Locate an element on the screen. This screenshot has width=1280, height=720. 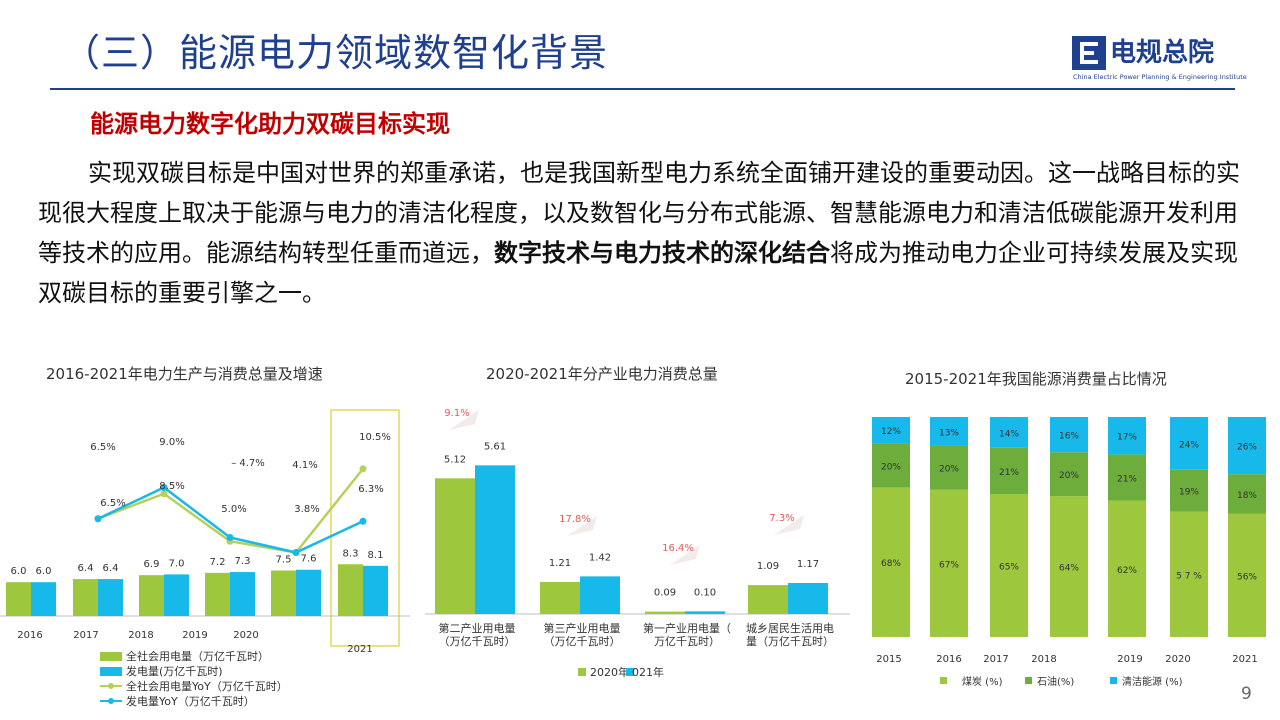
title-divider is located at coordinates (642, 89).